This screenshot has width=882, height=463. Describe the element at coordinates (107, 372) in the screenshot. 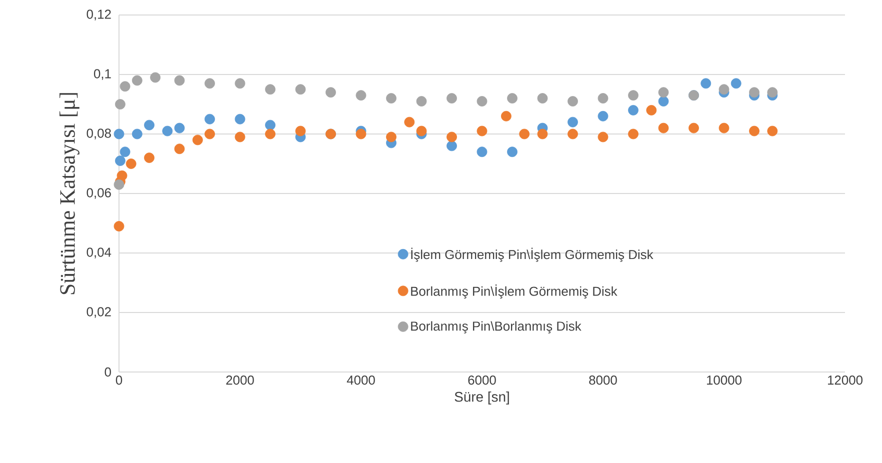

I see `y-tick-label: 0` at that location.